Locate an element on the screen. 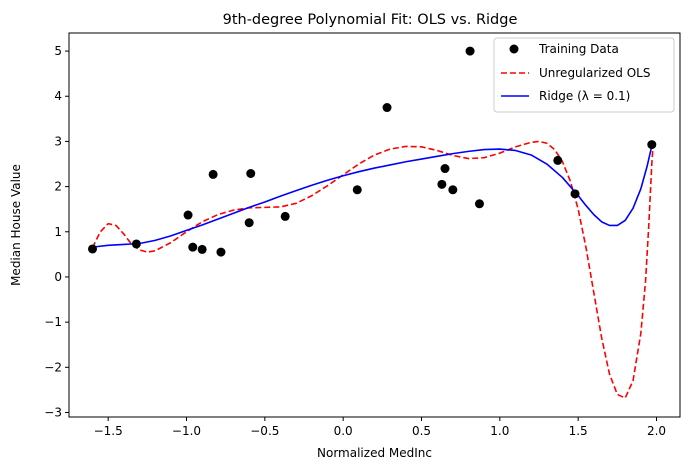 Image resolution: width=689 pixels, height=470 pixels. y-tick-label: −1 is located at coordinates (53, 322).